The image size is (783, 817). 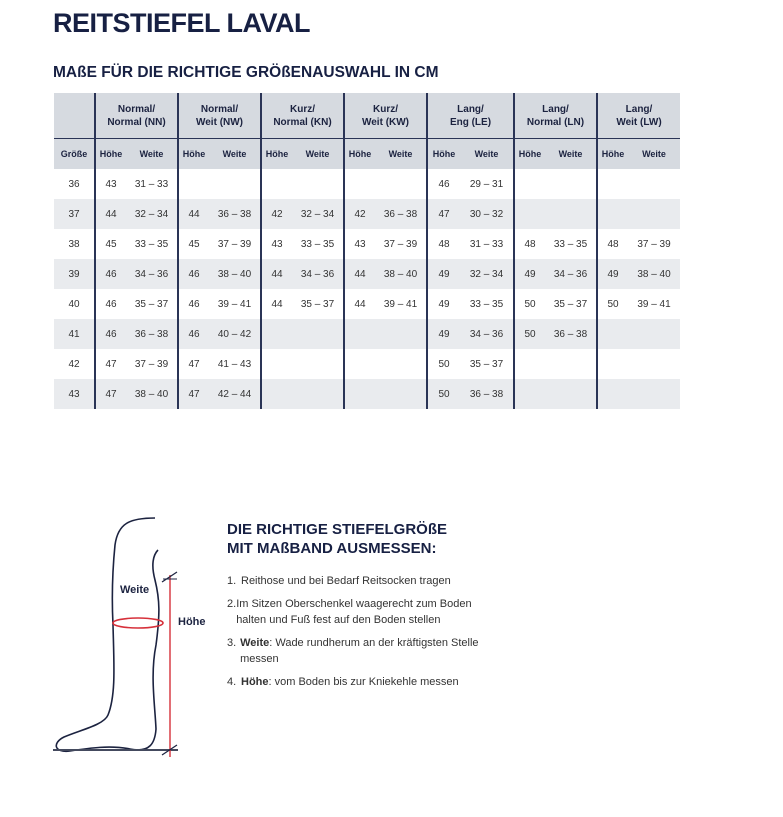 I want to click on group-header: Lang/Normal (LN), so click(x=555, y=116).